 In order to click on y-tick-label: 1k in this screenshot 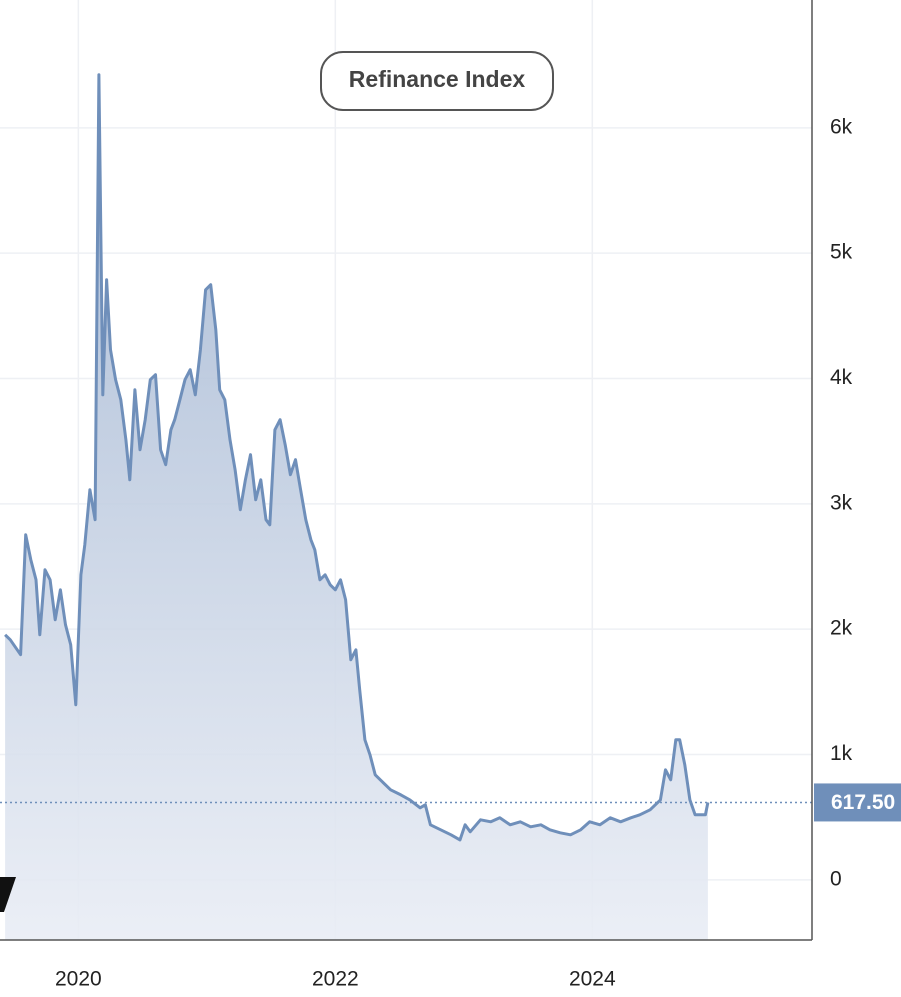, I will do `click(841, 753)`.